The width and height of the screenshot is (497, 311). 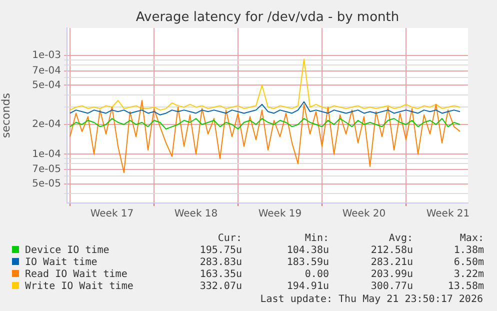 I want to click on text: Avg:, so click(x=400, y=238).